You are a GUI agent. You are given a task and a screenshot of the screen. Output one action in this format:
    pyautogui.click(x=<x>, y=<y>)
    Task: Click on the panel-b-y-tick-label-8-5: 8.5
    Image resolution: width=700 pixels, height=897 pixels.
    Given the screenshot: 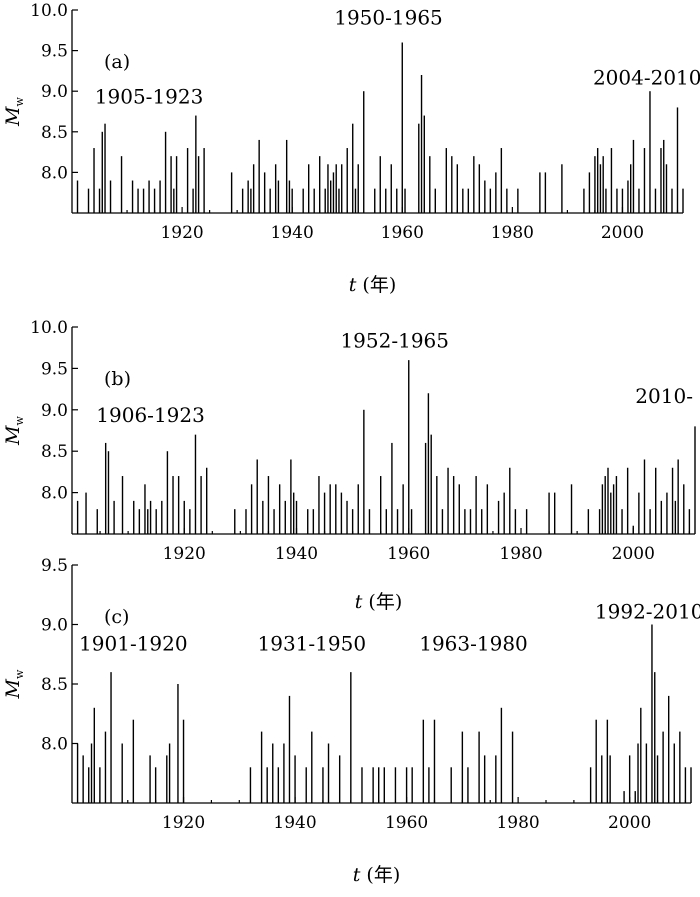 What is the action you would take?
    pyautogui.click(x=54, y=452)
    